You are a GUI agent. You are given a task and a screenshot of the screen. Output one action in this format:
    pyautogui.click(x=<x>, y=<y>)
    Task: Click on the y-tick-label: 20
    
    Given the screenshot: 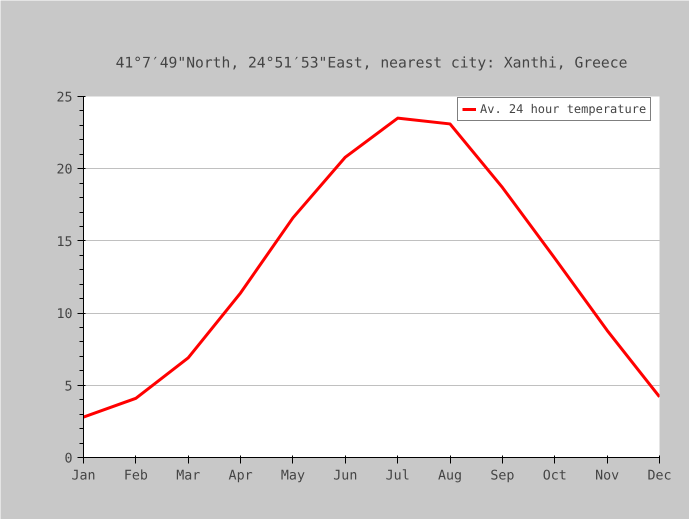 What is the action you would take?
    pyautogui.click(x=64, y=170)
    